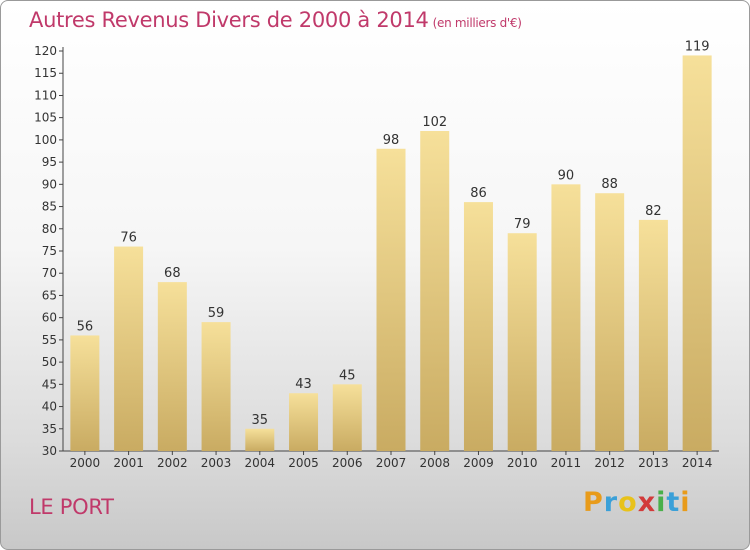  Describe the element at coordinates (45, 118) in the screenshot. I see `y-tick-label: 105` at that location.